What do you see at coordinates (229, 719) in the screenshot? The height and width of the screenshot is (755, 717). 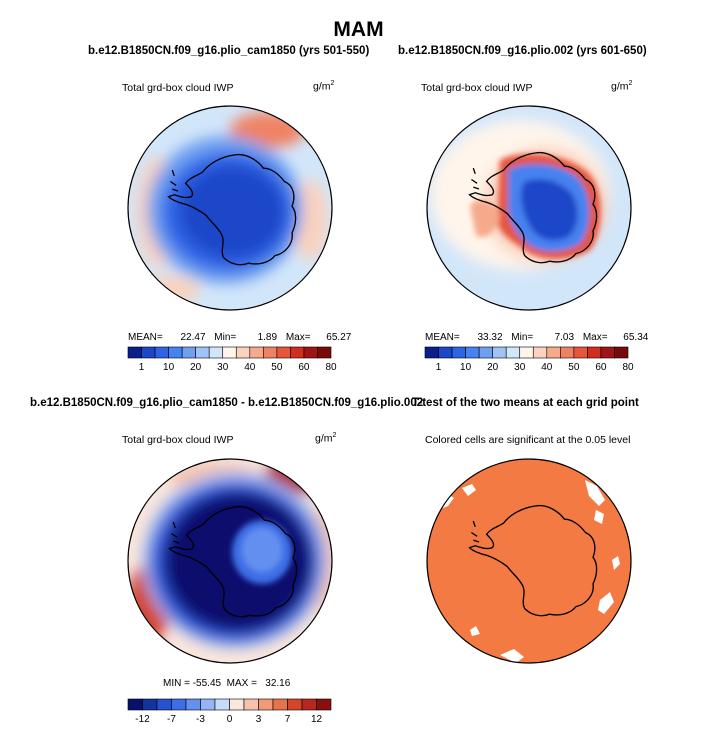 I see `colorbar-tick-label: 0` at bounding box center [229, 719].